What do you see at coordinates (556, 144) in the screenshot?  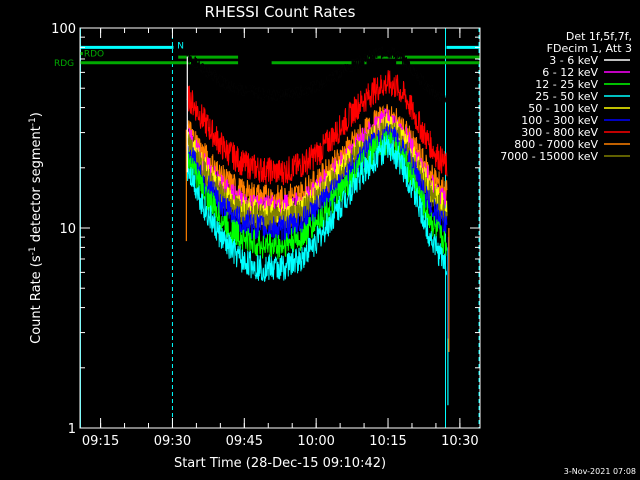 I see `legend-label-7: 800 - 7000 keV` at bounding box center [556, 144].